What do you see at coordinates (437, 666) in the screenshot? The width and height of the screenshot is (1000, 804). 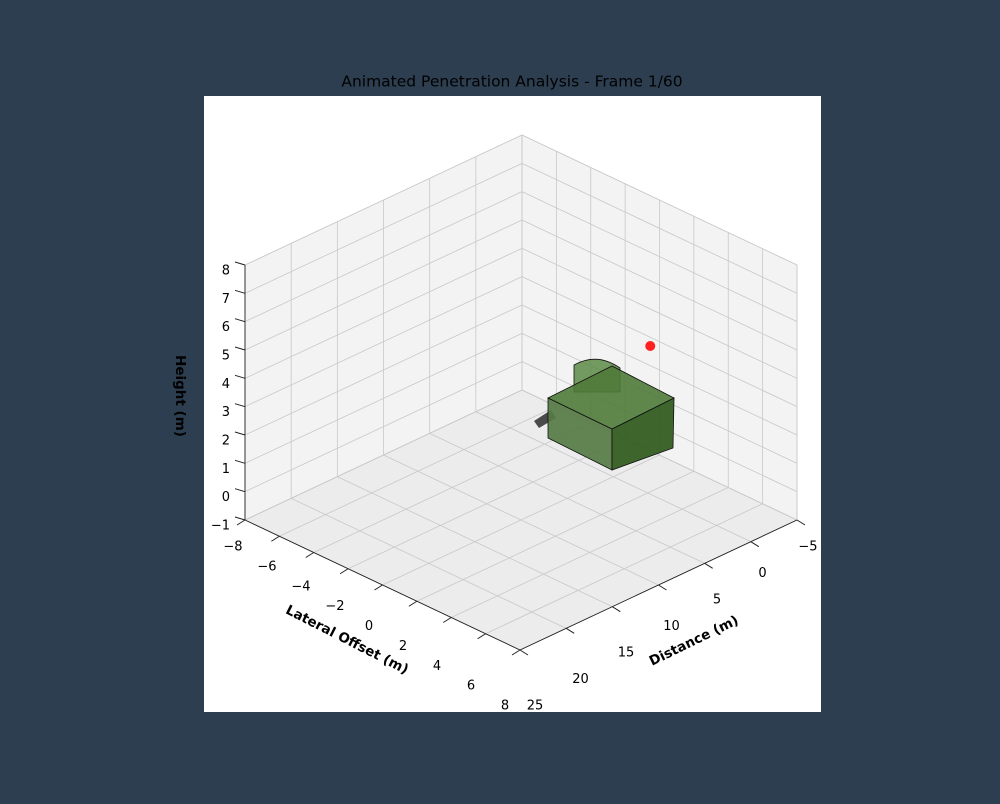 I see `y-tick-label: 4` at bounding box center [437, 666].